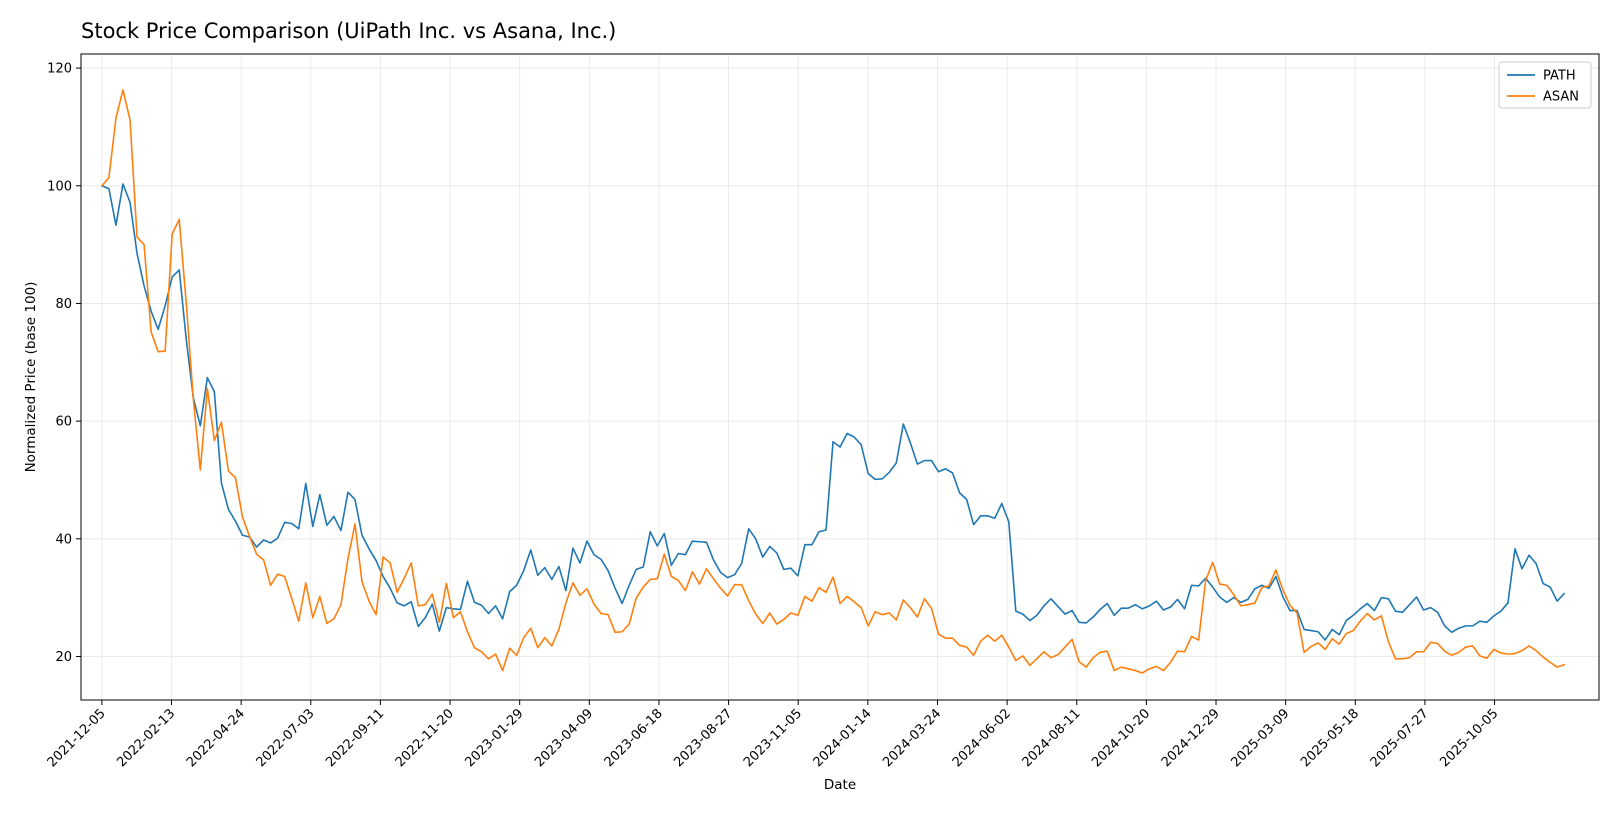 The image size is (1620, 819). Describe the element at coordinates (982, 738) in the screenshot. I see `x-tick-label: 2024-06-02` at that location.